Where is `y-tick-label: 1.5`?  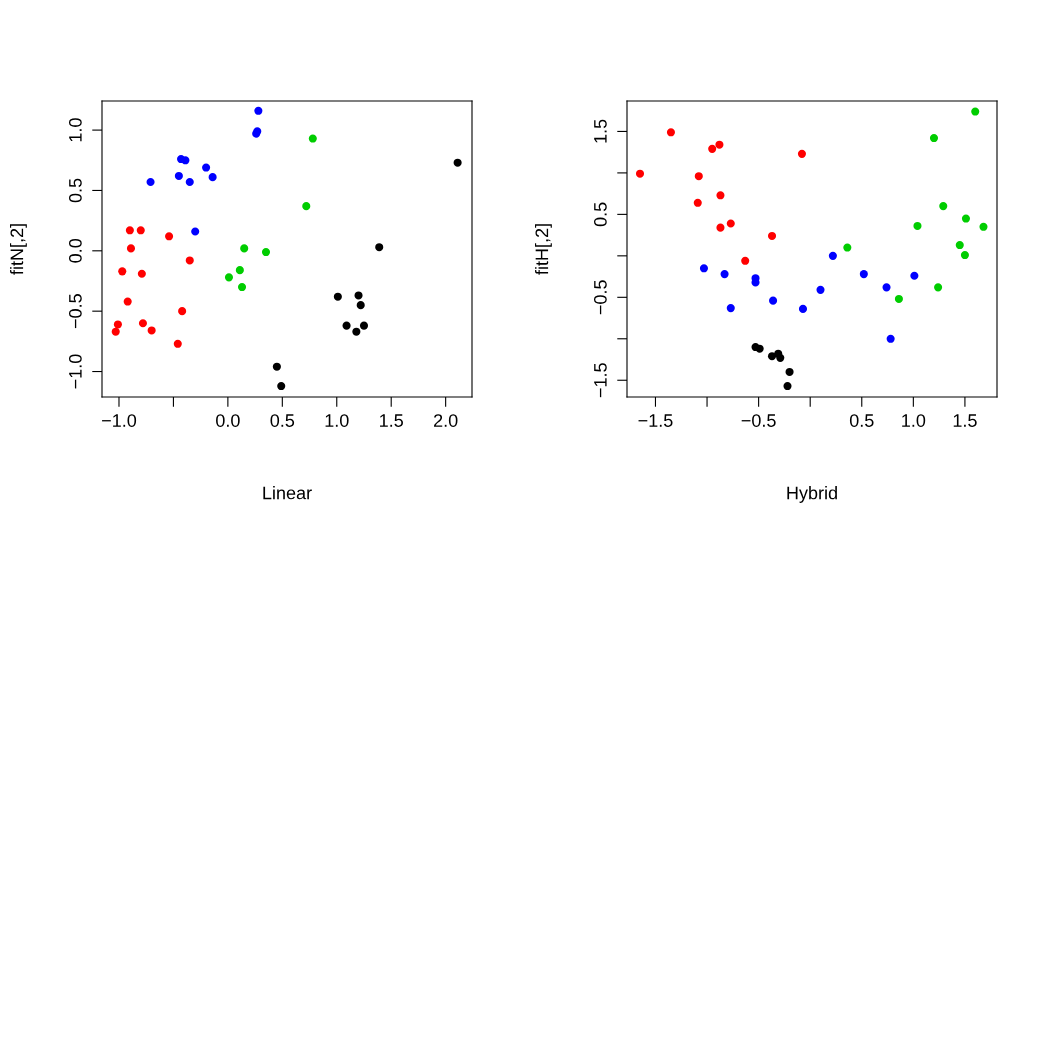 y-tick-label: 1.5 is located at coordinates (600, 131).